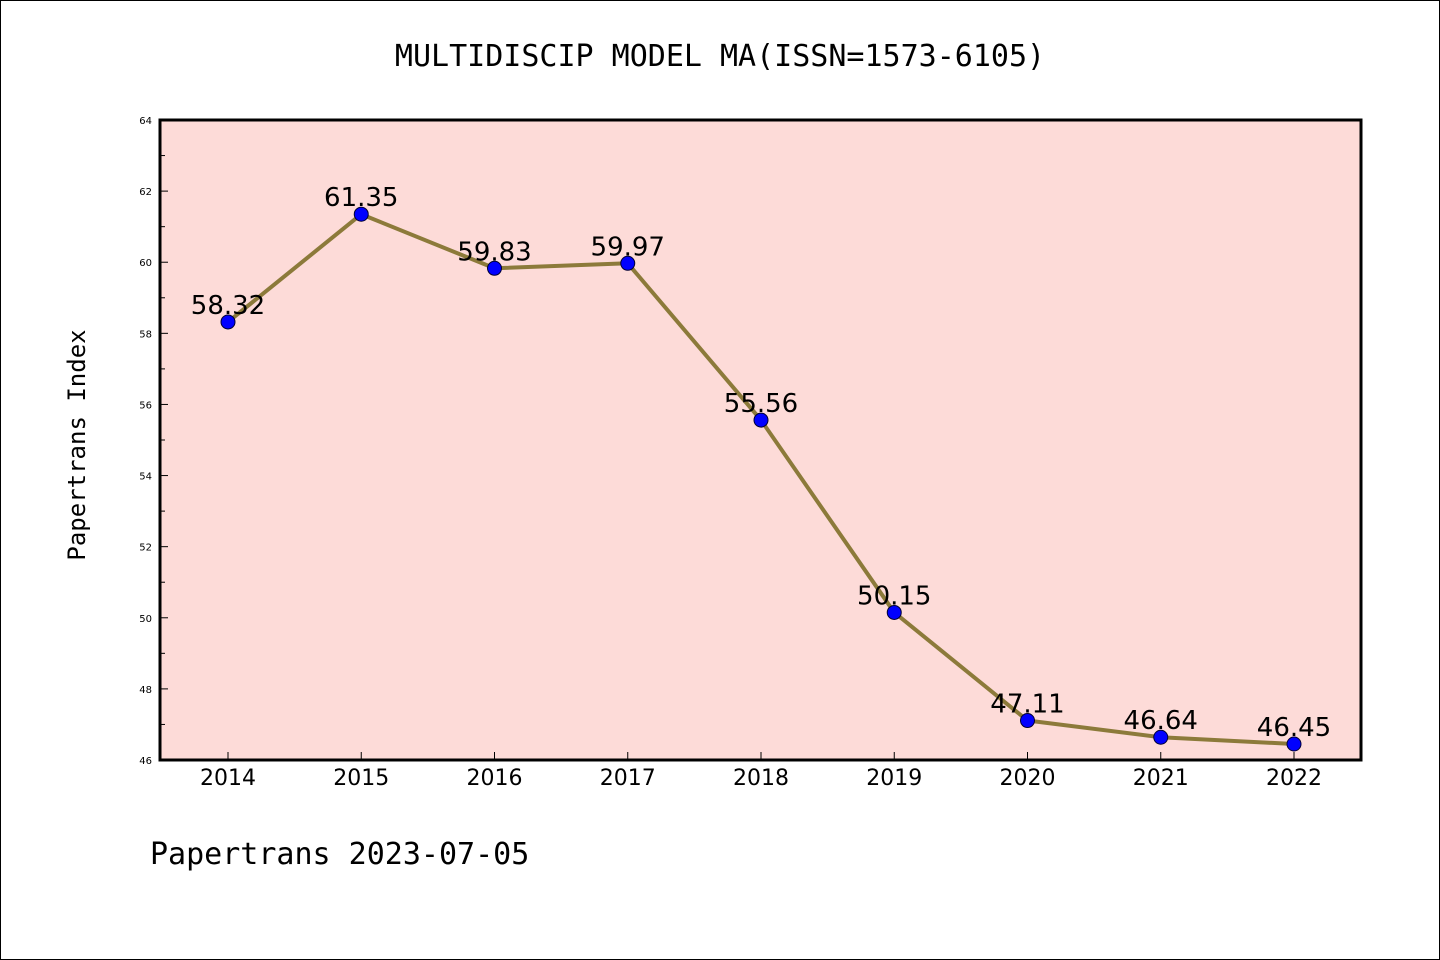 This screenshot has width=1440, height=960. I want to click on x-tick-label: 2022, so click(1294, 778).